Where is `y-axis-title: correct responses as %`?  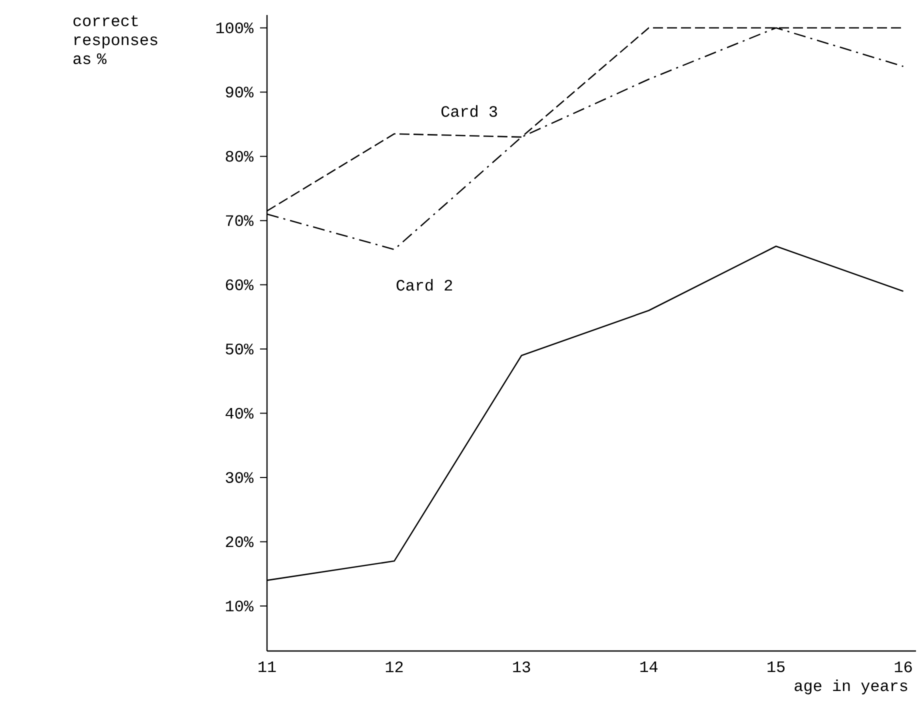 y-axis-title: correct responses as % is located at coordinates (115, 40).